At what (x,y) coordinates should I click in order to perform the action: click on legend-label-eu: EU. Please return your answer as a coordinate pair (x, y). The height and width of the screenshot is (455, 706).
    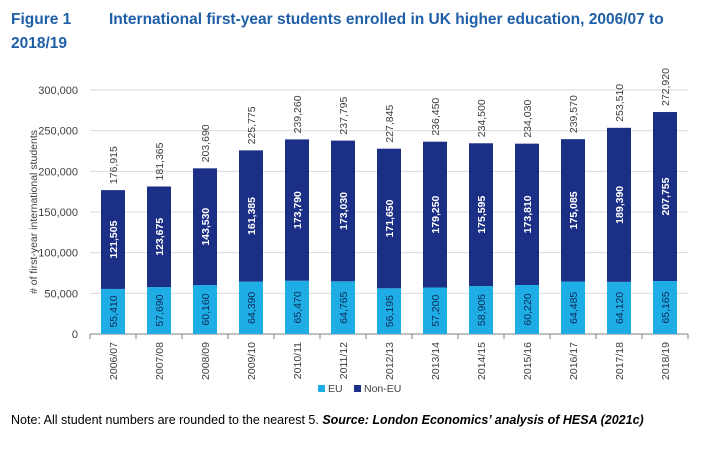
    Looking at the image, I should click on (335, 389).